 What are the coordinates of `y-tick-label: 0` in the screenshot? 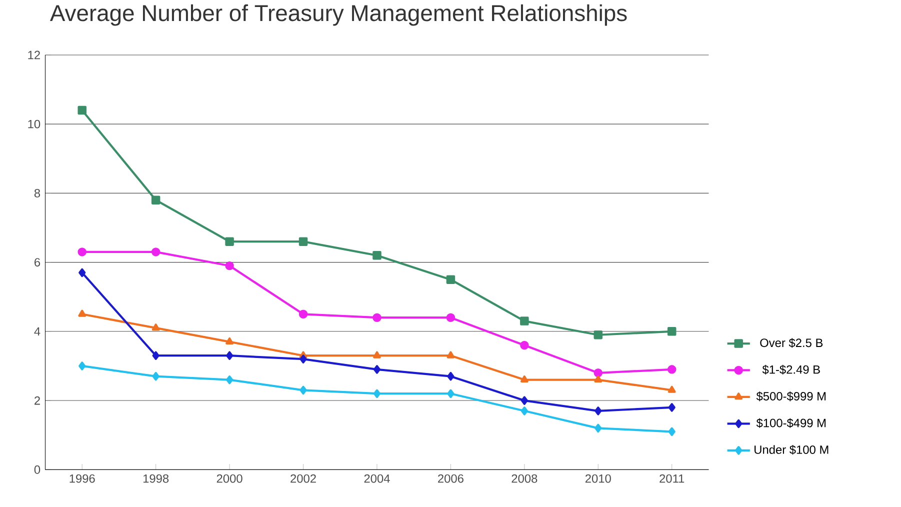 It's located at (37, 469).